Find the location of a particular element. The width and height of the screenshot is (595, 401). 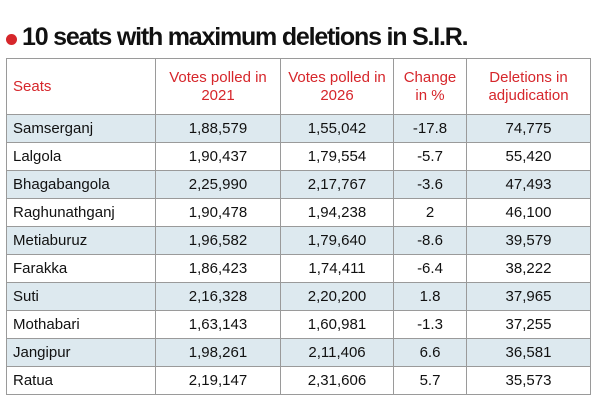

table-row: Raghunathganj 1,90,478 1,94,238 2 46,100 is located at coordinates (298, 212).